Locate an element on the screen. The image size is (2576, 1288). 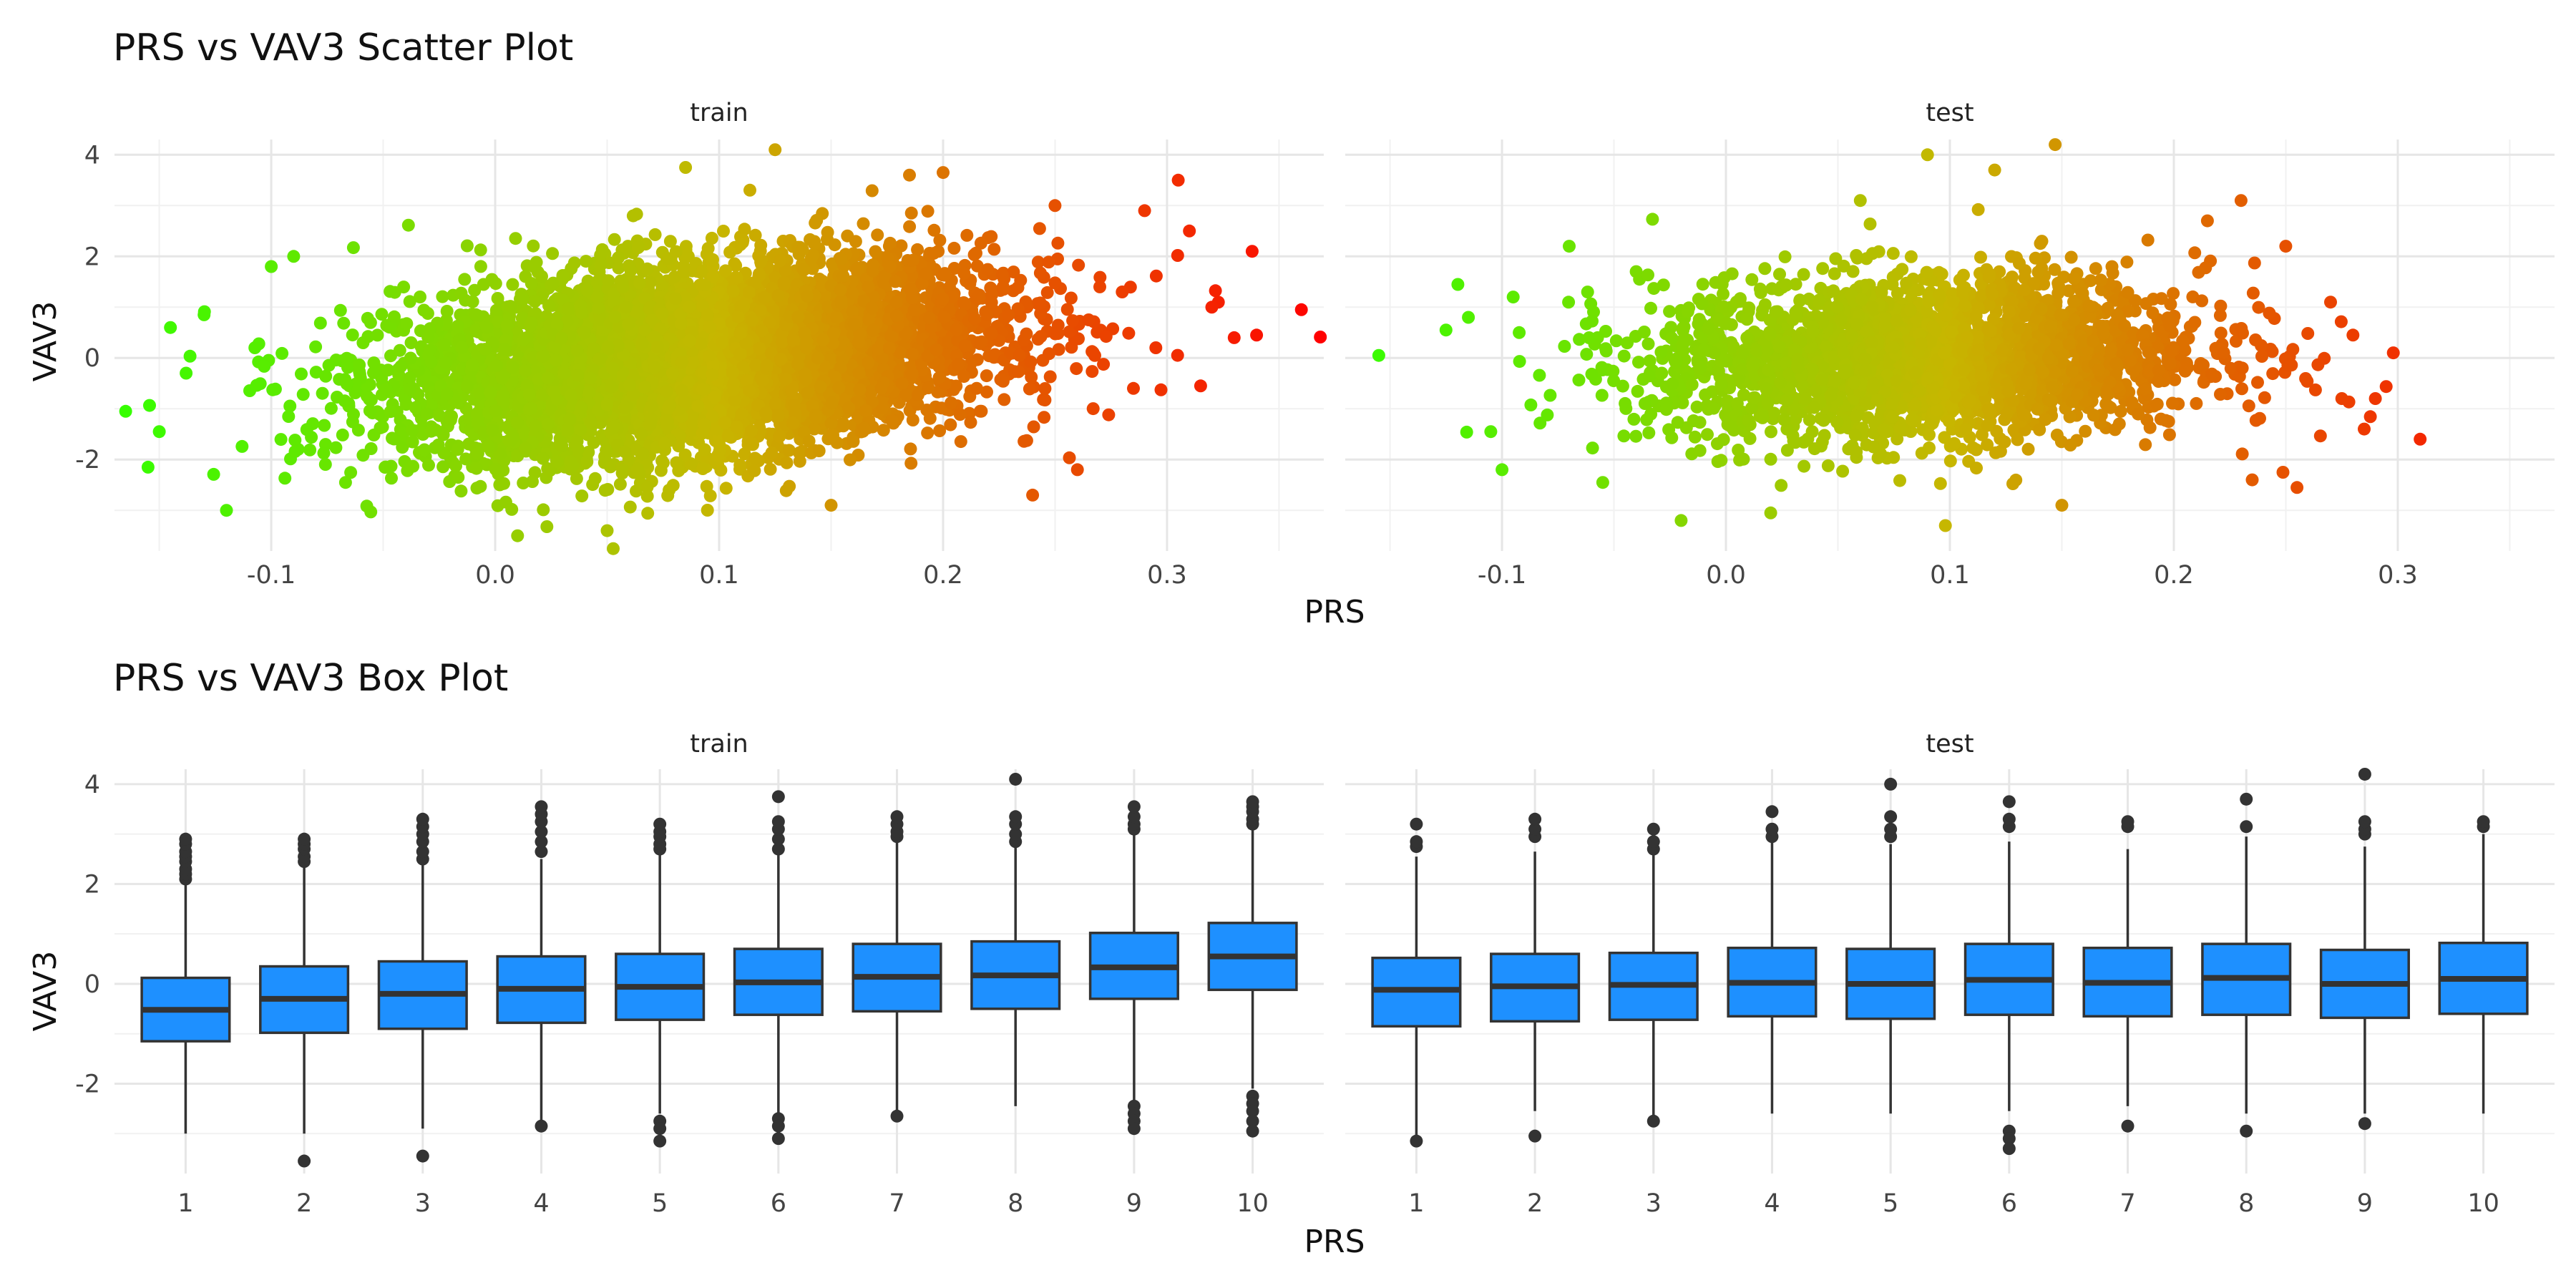
scatter-title: PRS vs VAV3 Scatter Plot is located at coordinates (343, 48).